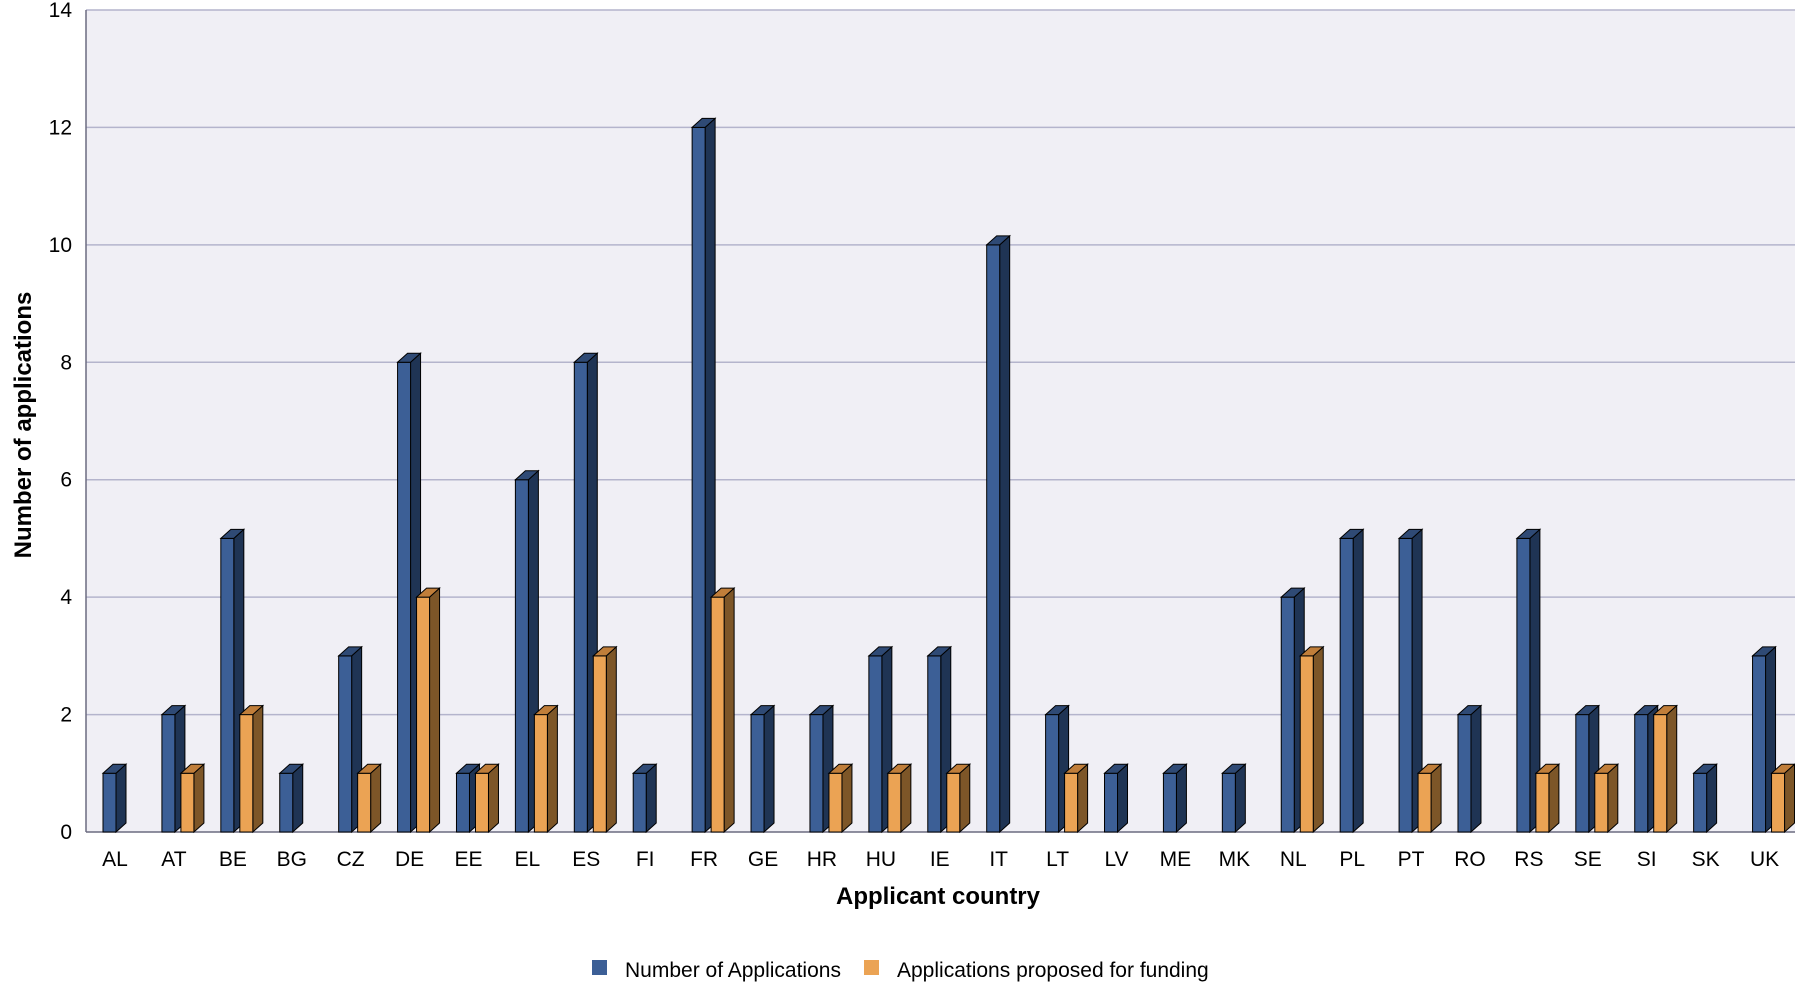  Describe the element at coordinates (644, 798) in the screenshot. I see `bar-applications-fi` at that location.